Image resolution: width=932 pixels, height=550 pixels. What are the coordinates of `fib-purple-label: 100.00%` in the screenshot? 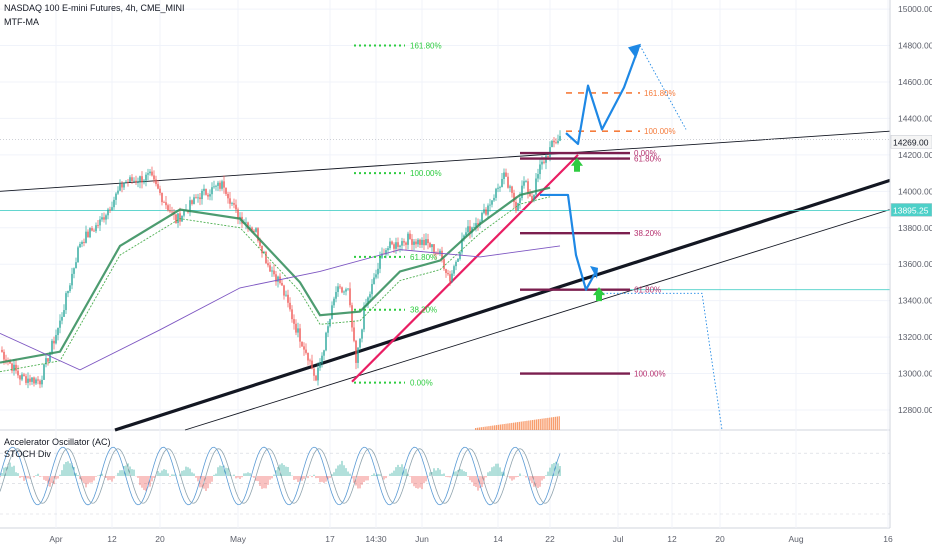 It's located at (650, 374).